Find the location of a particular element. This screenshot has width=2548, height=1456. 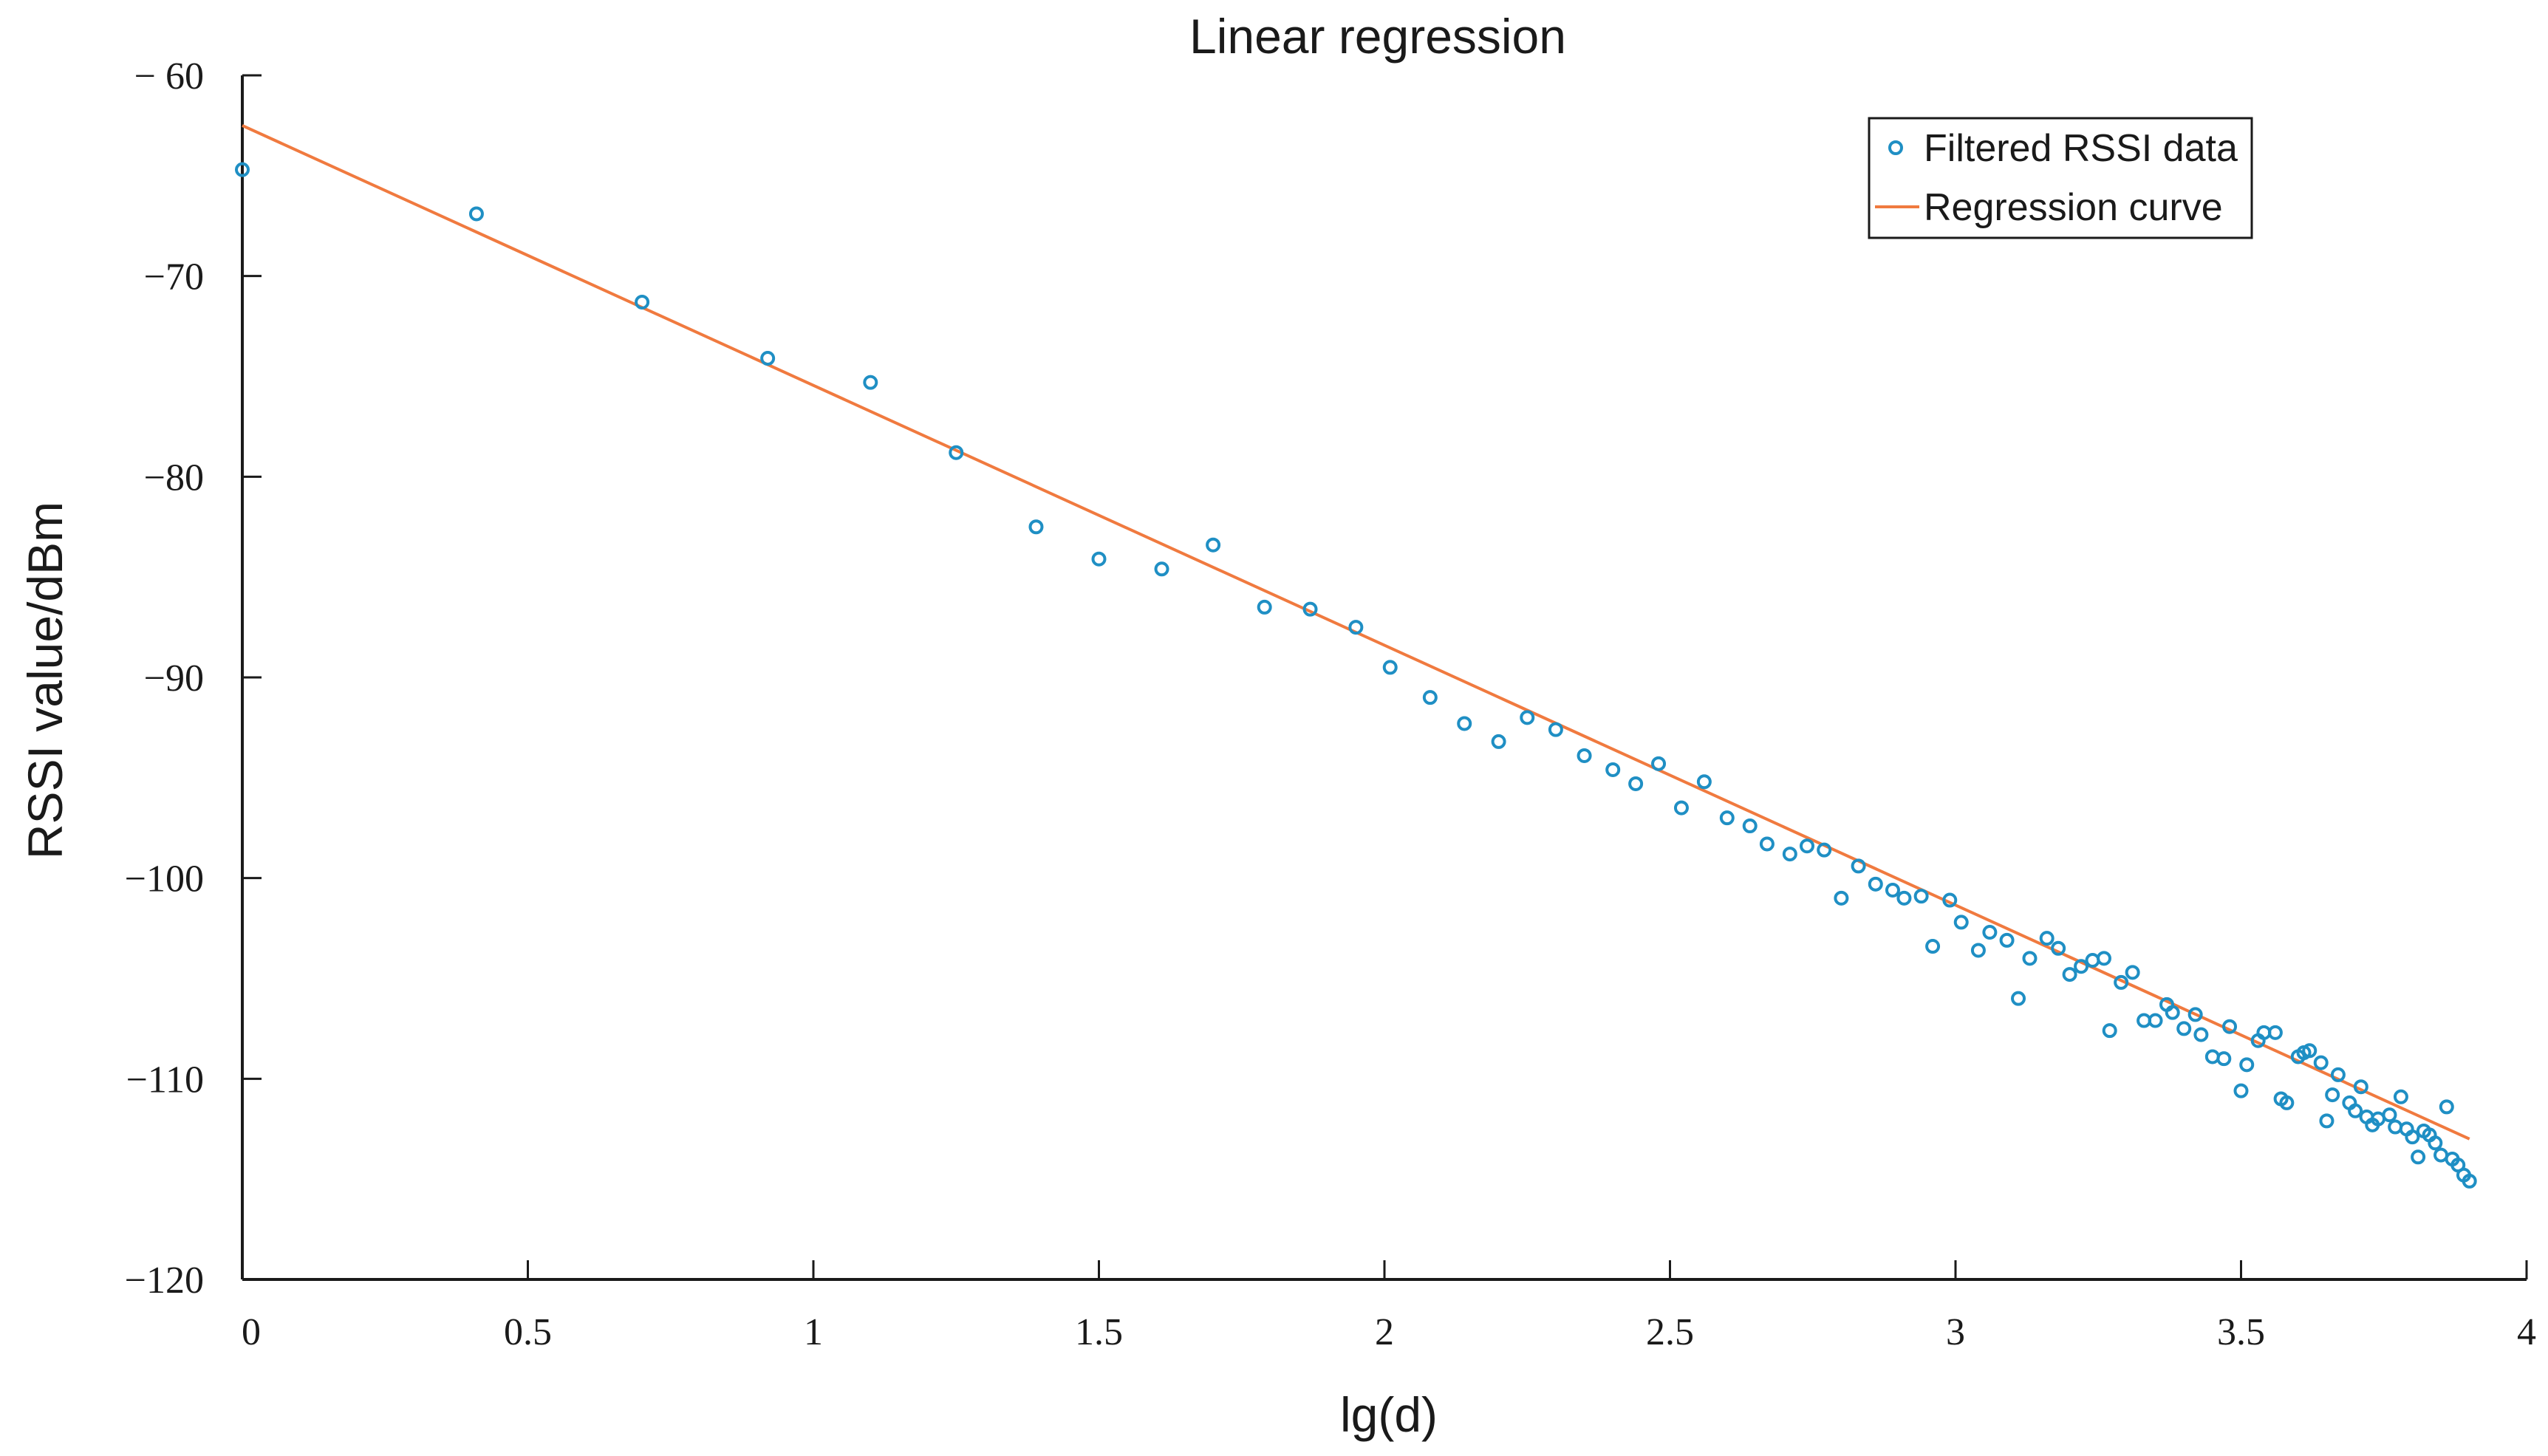

y-ticks: − 60 −70 −80 −90 −100 −110 −120 is located at coordinates (193, 678).